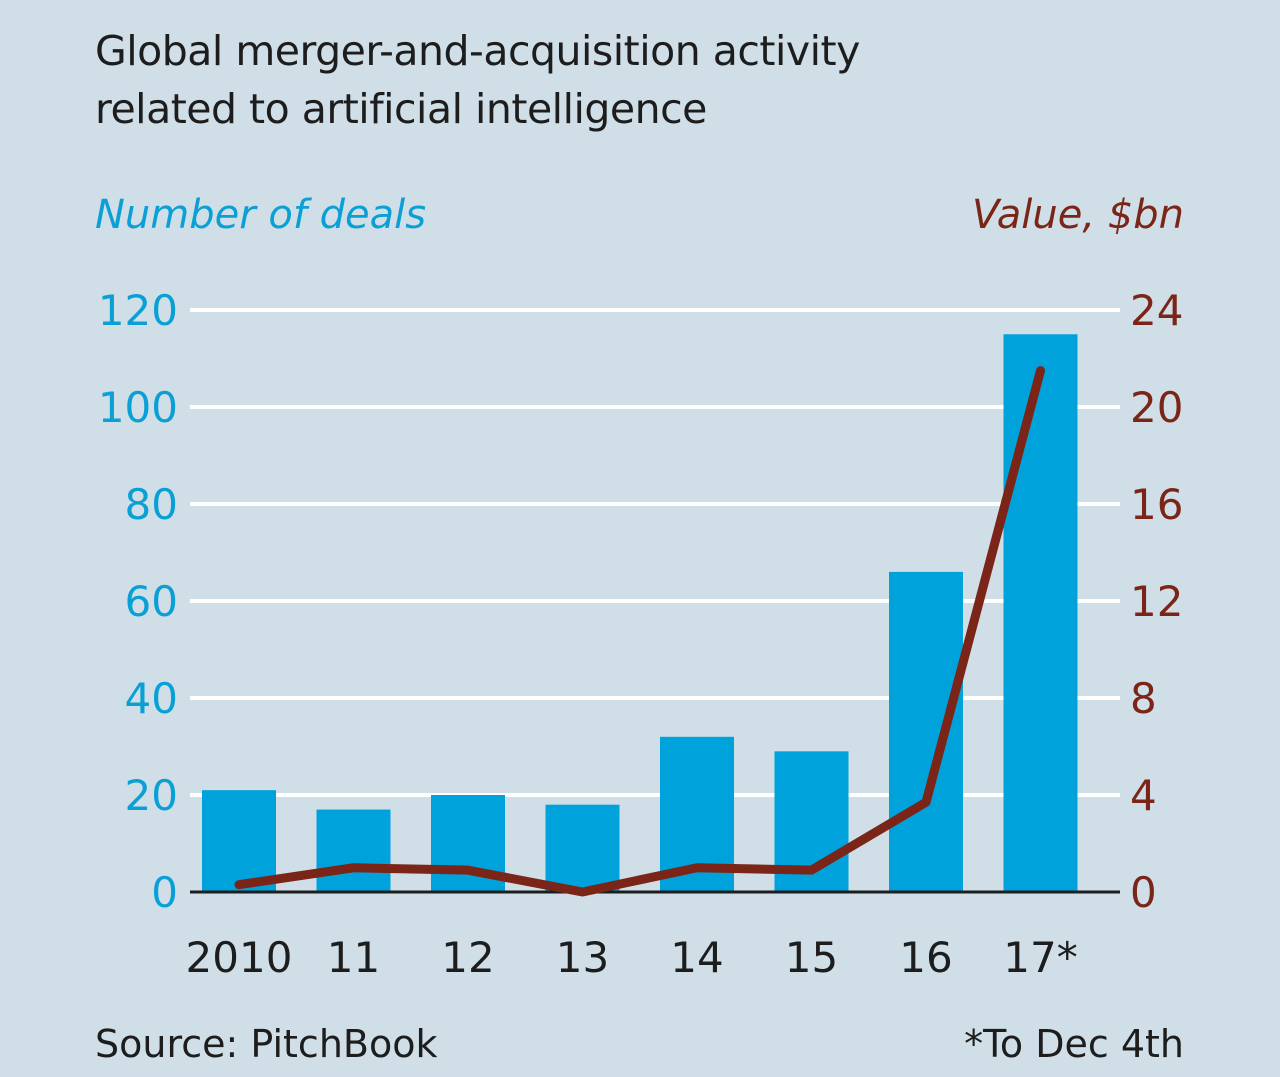  I want to click on x-axis-ticks: 2010 11 12 13 14 15 16 17*, so click(632, 957).